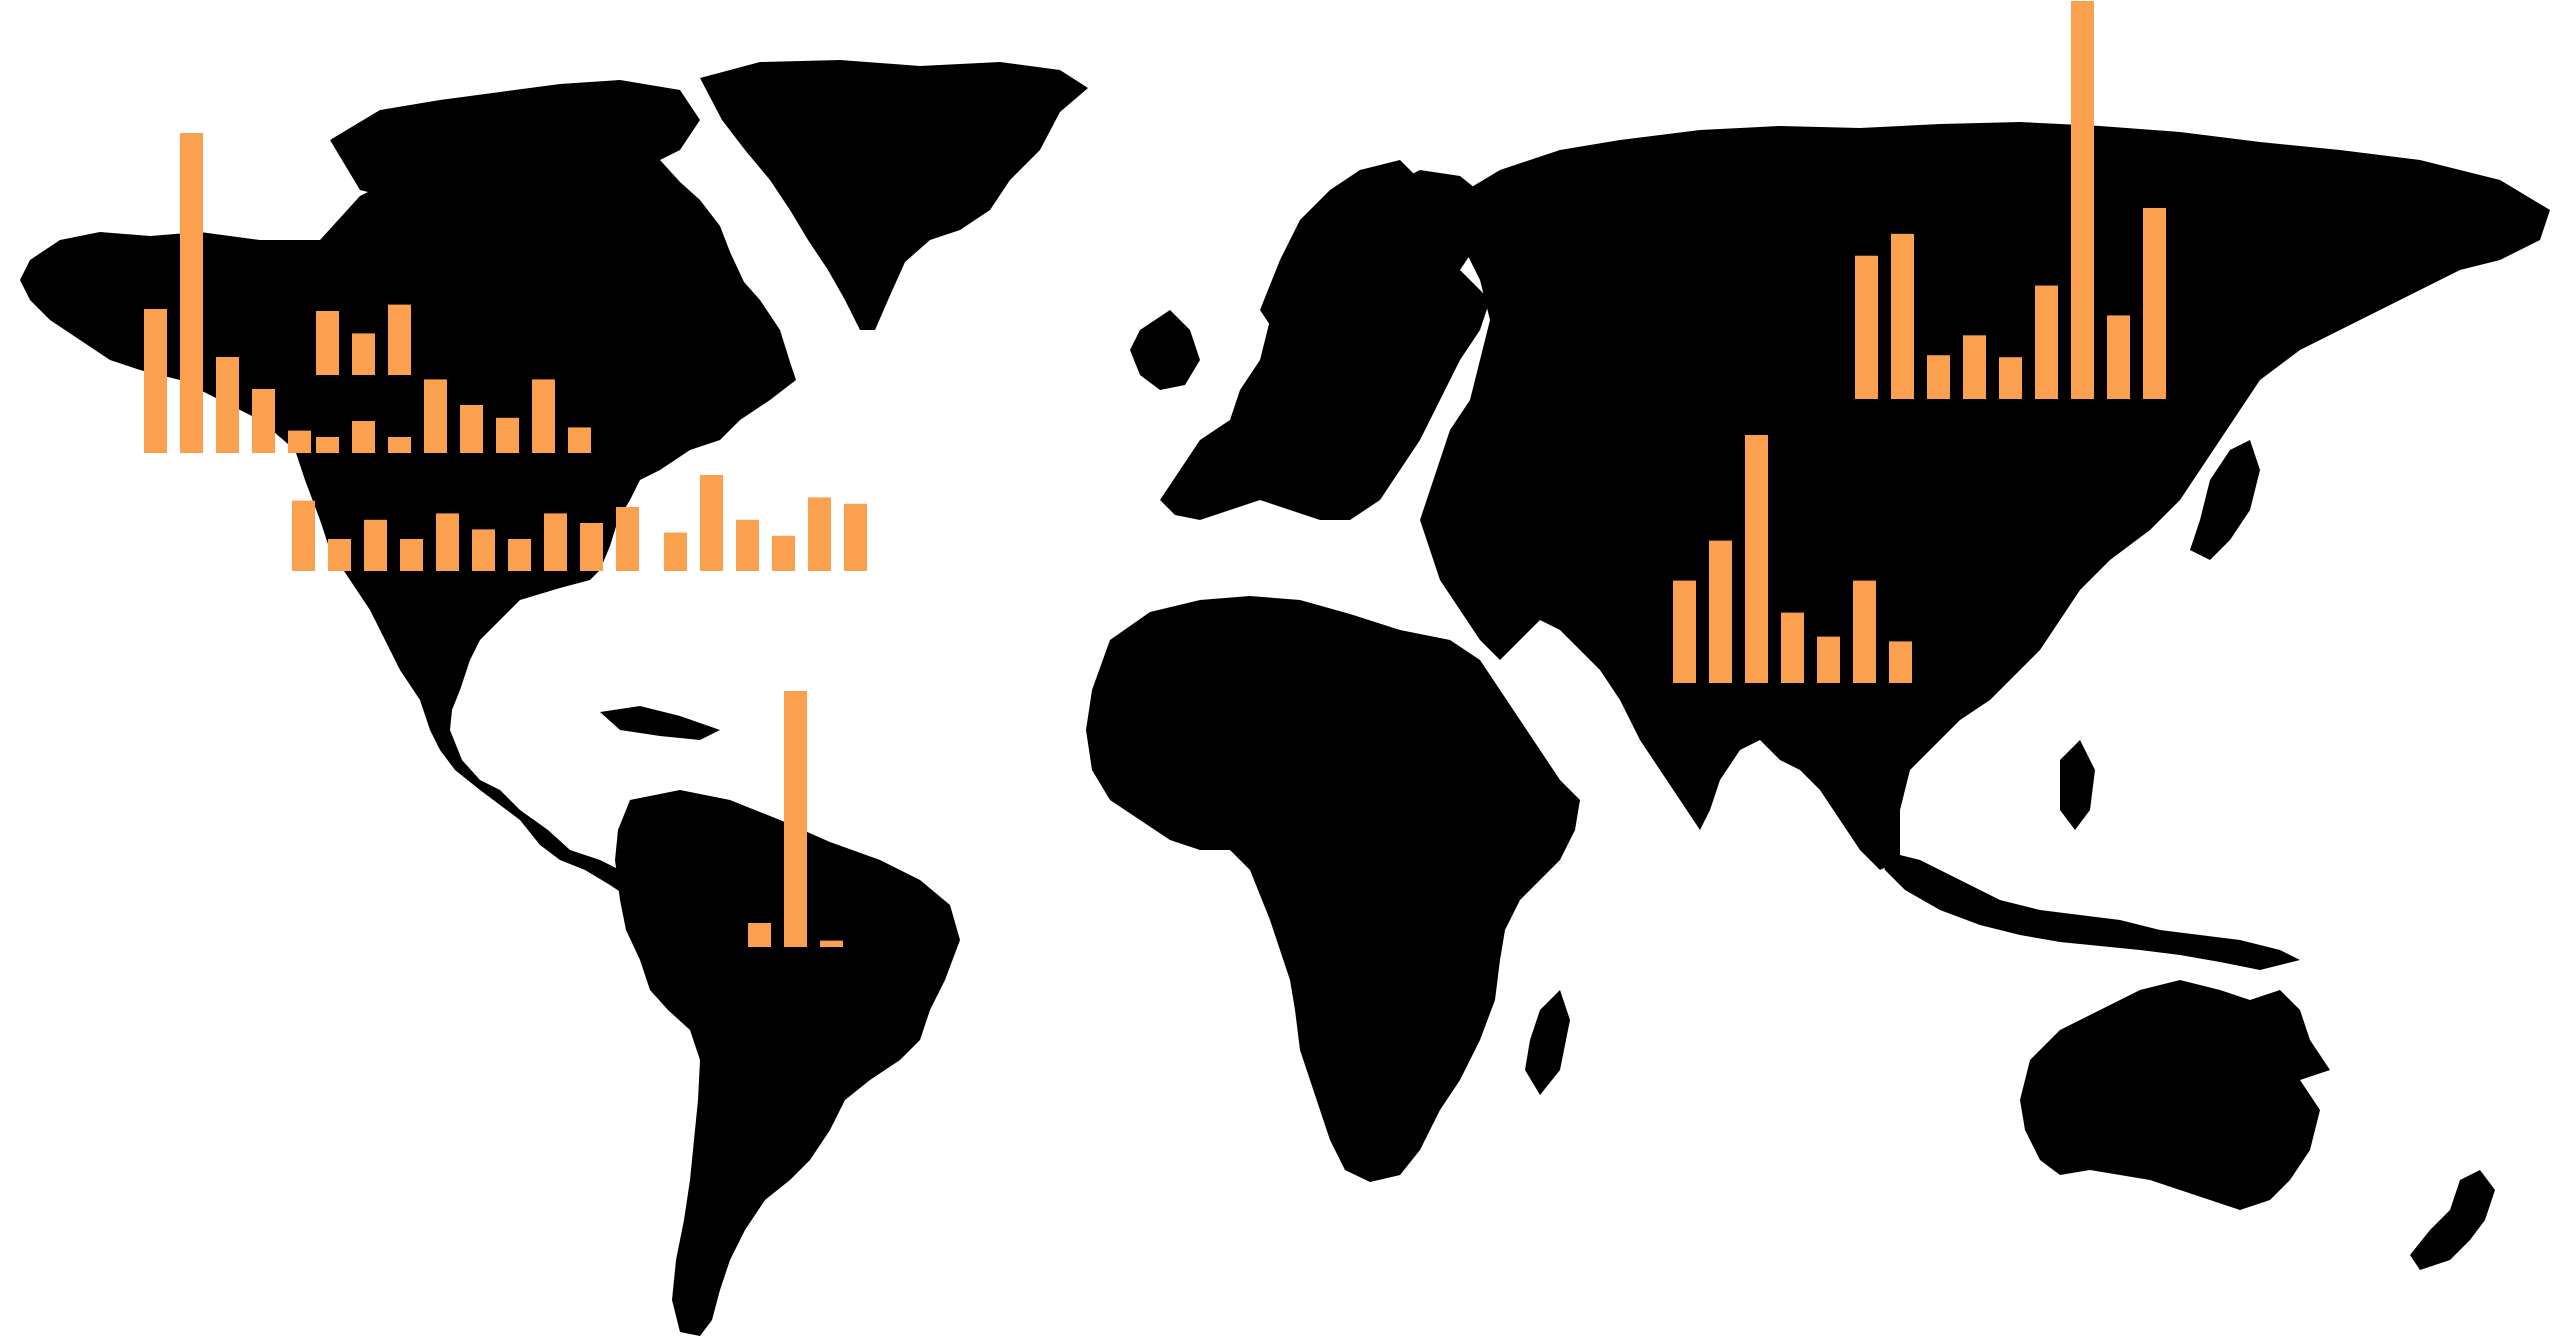  Describe the element at coordinates (2225, 500) in the screenshot. I see `japan-shape` at that location.